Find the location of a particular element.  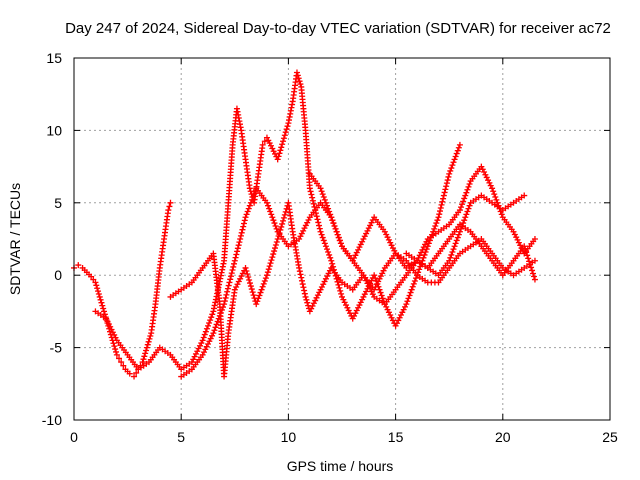

y-tick-label: 0 is located at coordinates (58, 275).